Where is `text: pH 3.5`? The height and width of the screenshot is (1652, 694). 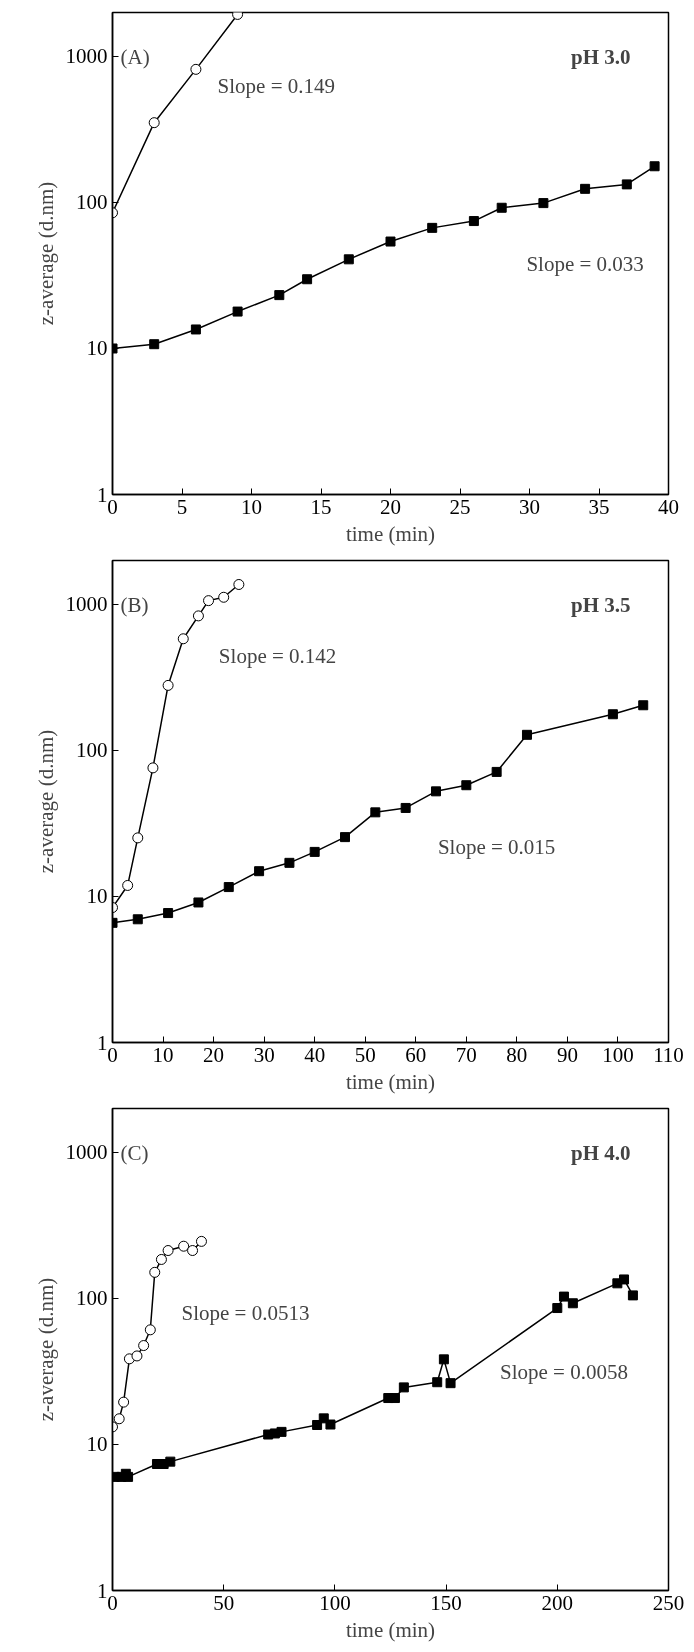 text: pH 3.5 is located at coordinates (600, 604).